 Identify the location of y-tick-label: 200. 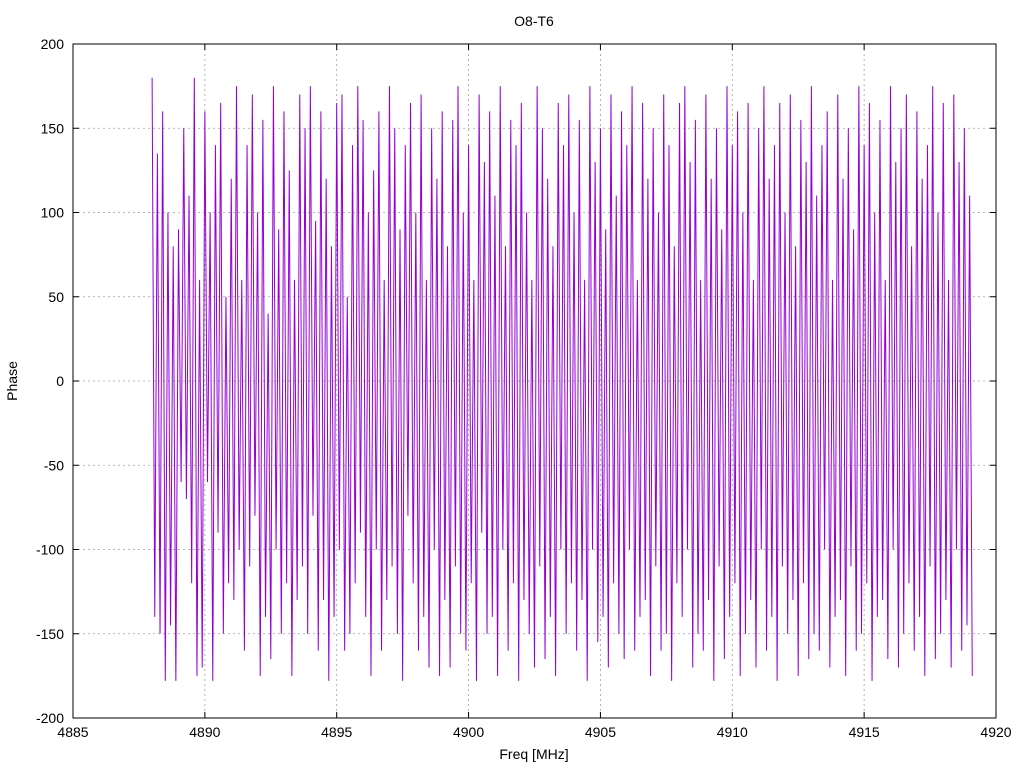
(53, 44).